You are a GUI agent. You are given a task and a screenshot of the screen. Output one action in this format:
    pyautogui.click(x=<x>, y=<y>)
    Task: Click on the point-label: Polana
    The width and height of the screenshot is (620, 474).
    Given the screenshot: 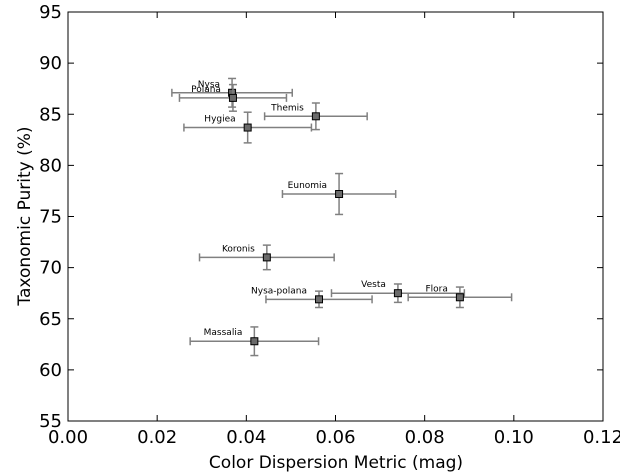 What is the action you would take?
    pyautogui.click(x=206, y=90)
    